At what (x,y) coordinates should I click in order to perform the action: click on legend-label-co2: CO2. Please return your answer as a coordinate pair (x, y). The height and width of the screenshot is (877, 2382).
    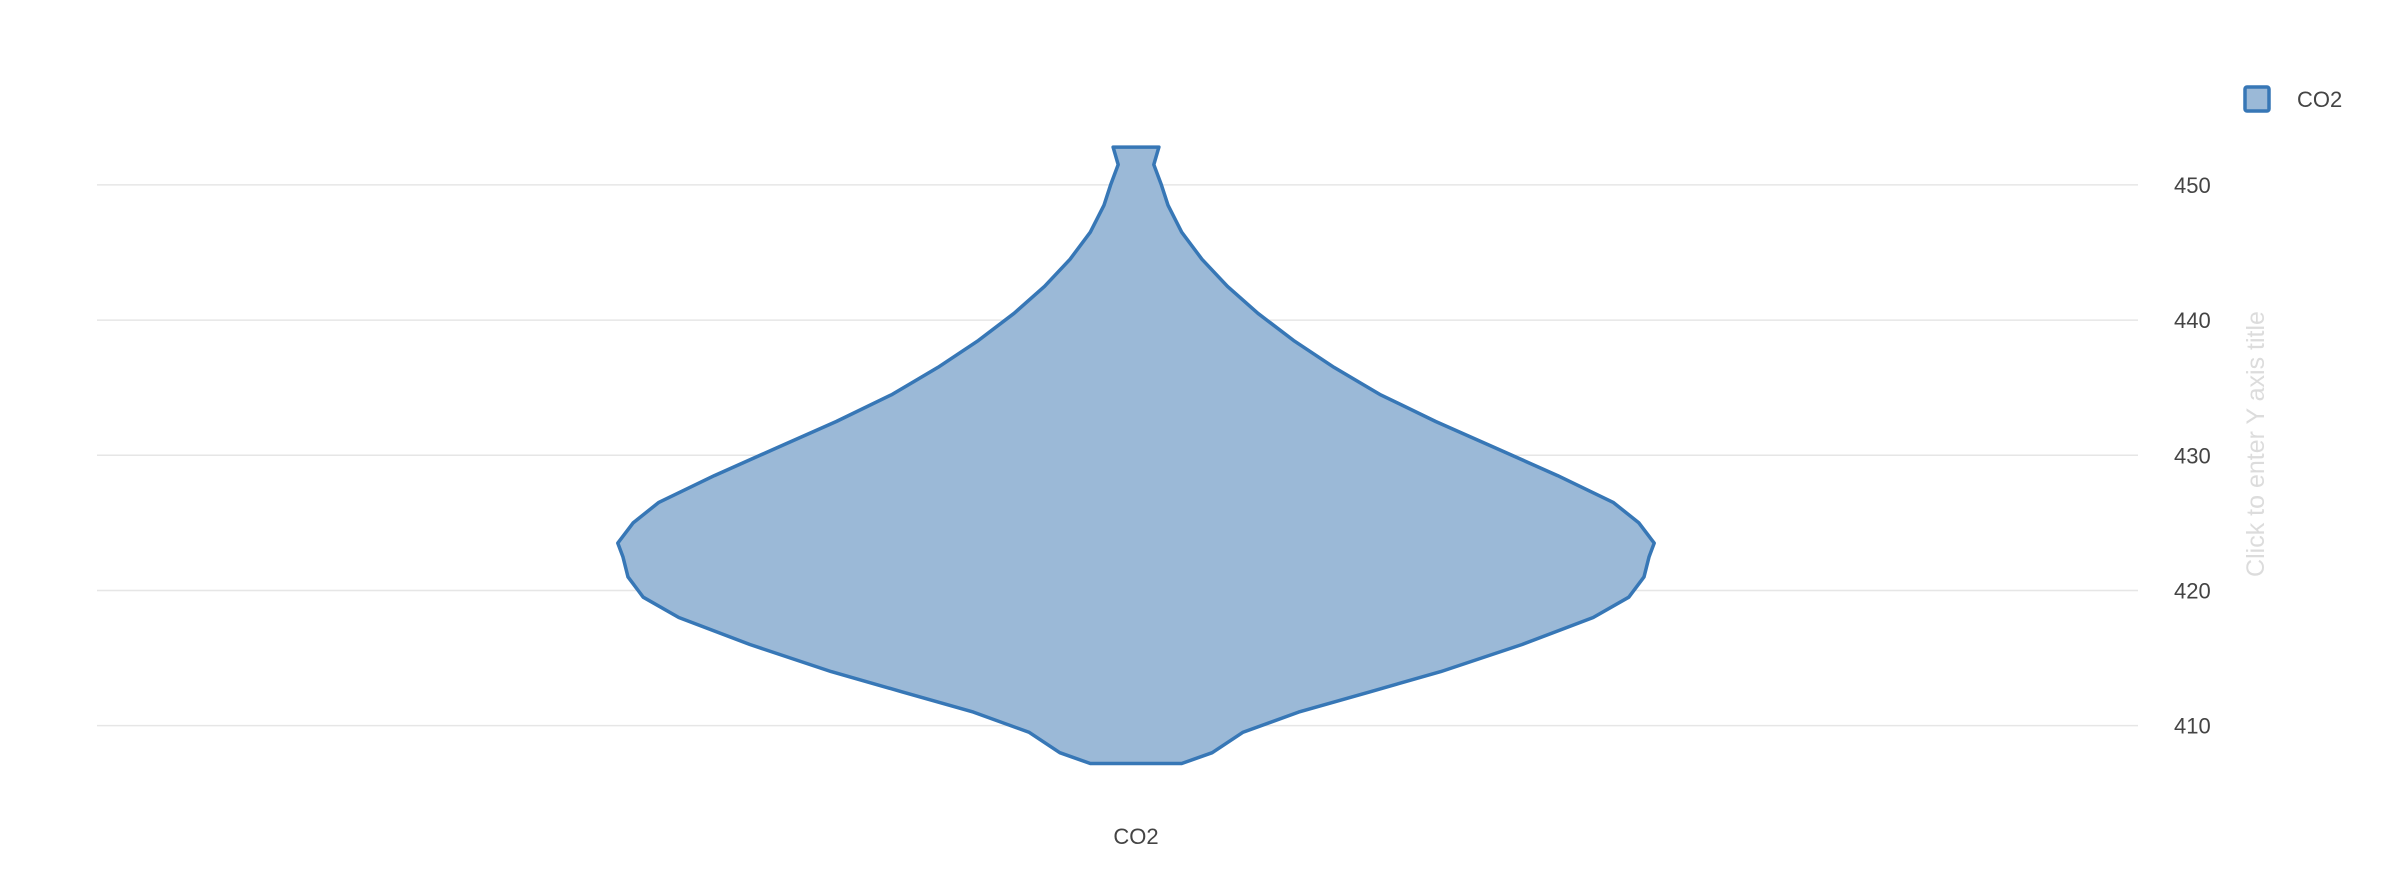
    Looking at the image, I should click on (2319, 99).